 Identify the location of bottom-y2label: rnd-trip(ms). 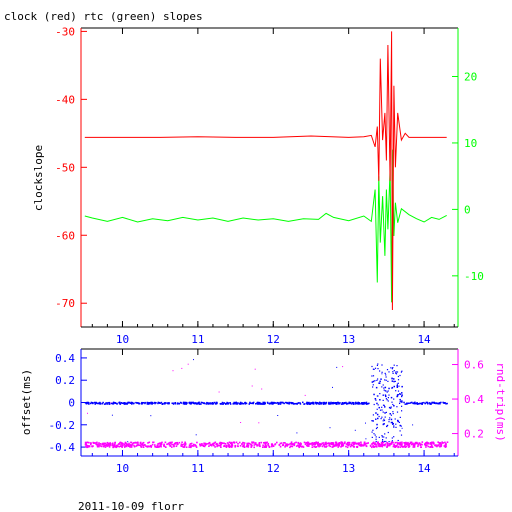
(500, 401).